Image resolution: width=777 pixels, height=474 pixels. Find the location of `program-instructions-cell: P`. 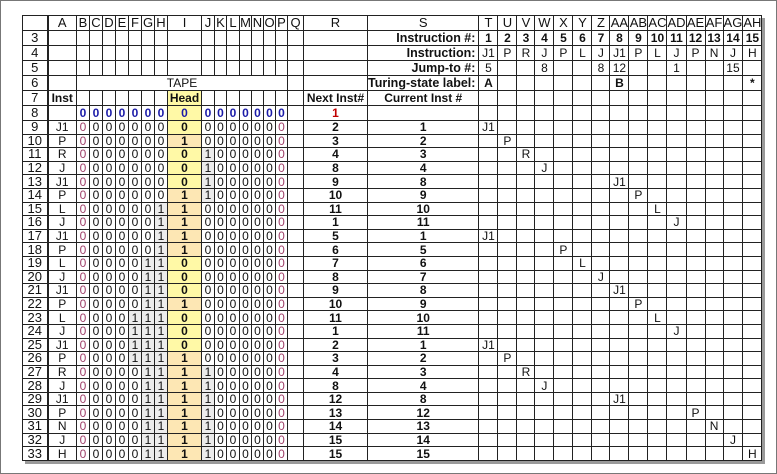

program-instructions-cell: P is located at coordinates (507, 53).